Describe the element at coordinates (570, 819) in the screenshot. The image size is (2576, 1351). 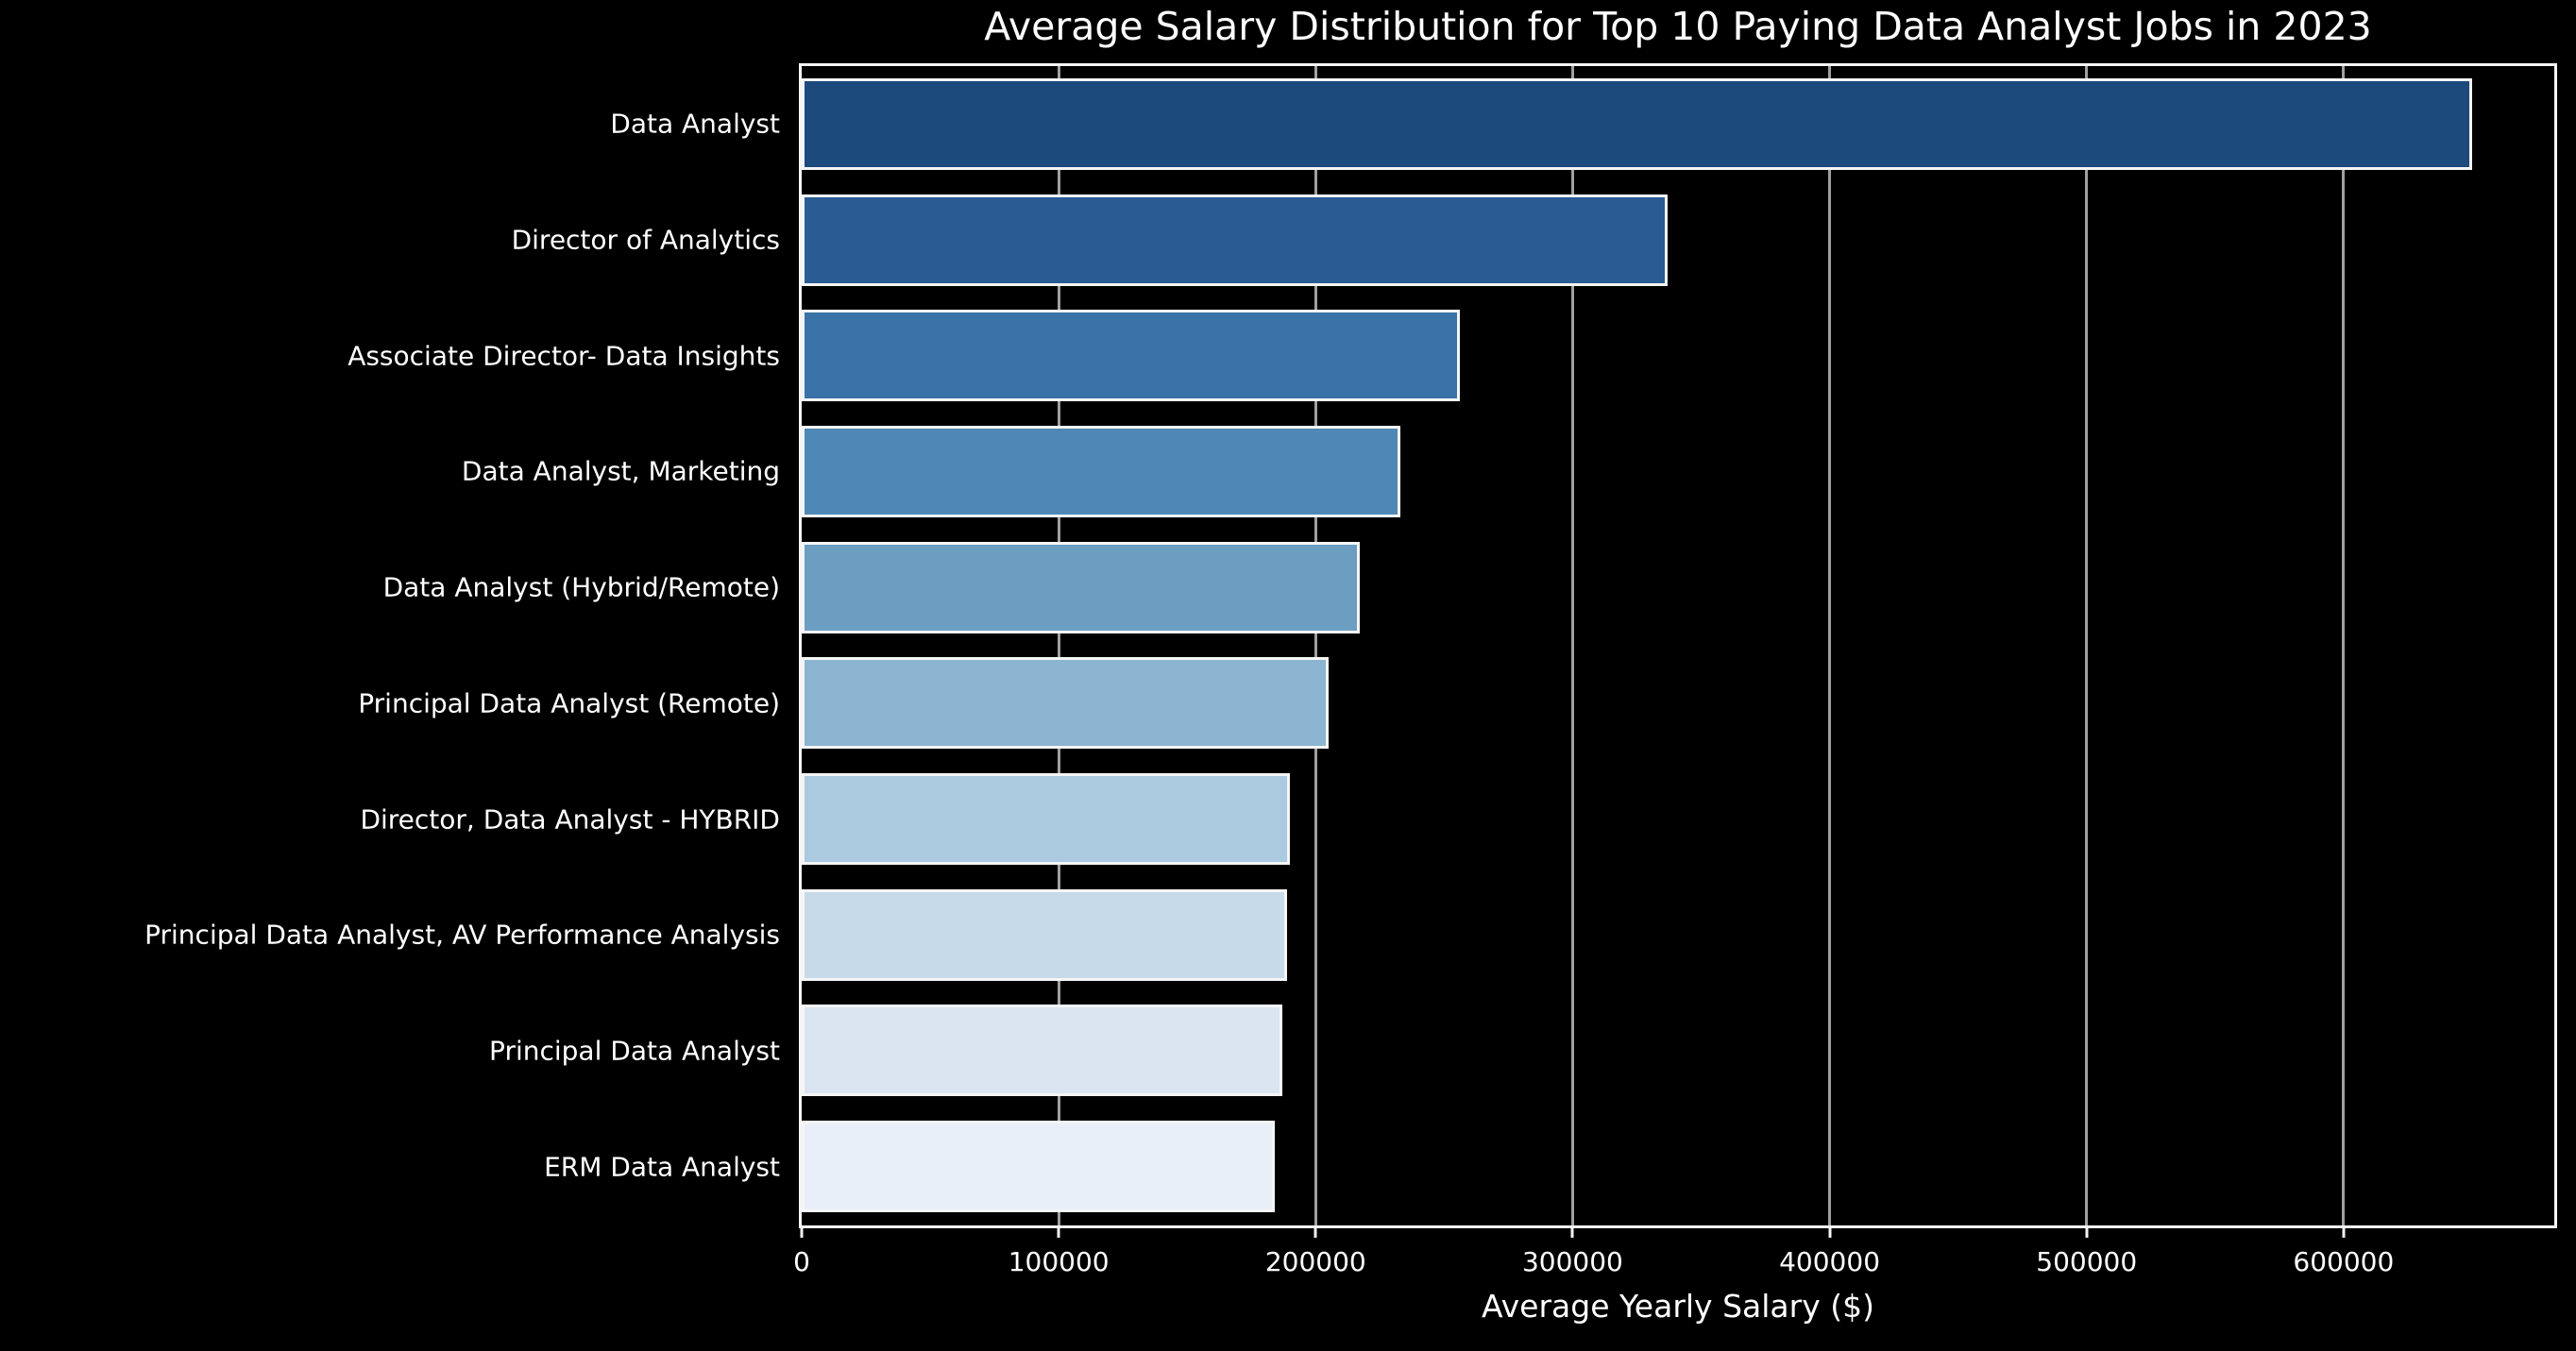
I see `y-tick-label: Director, Data Analyst - HYBRID` at that location.